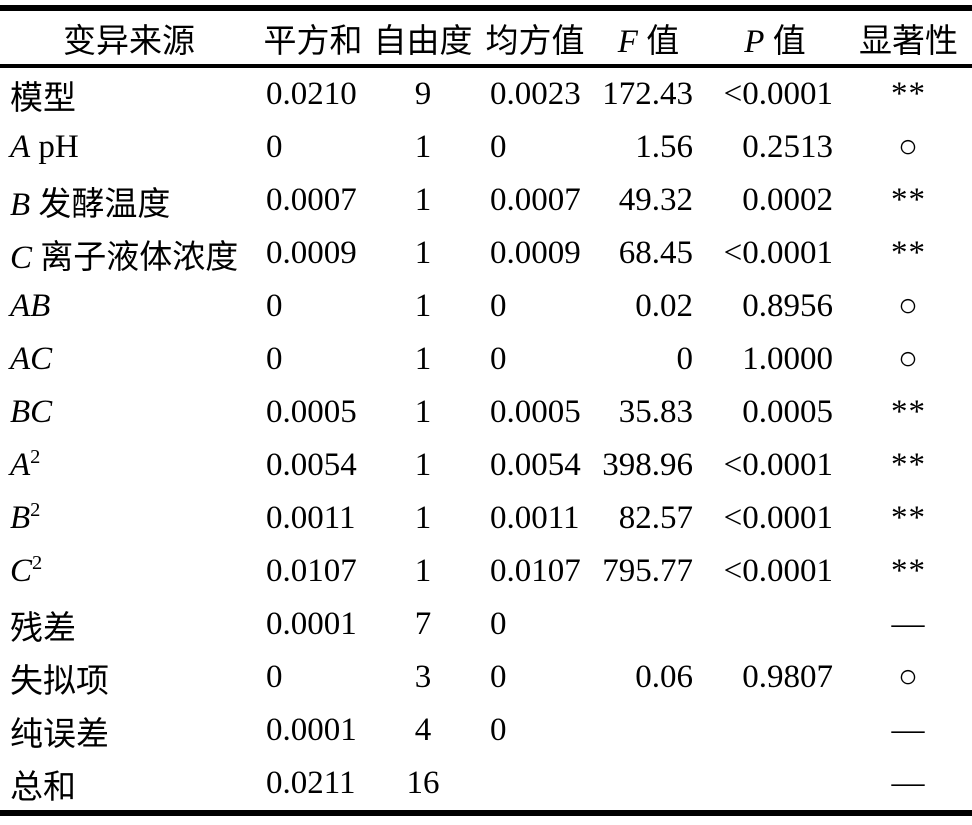 This screenshot has height=825, width=972. I want to click on header-cell-source: 变异来源, so click(129, 41).